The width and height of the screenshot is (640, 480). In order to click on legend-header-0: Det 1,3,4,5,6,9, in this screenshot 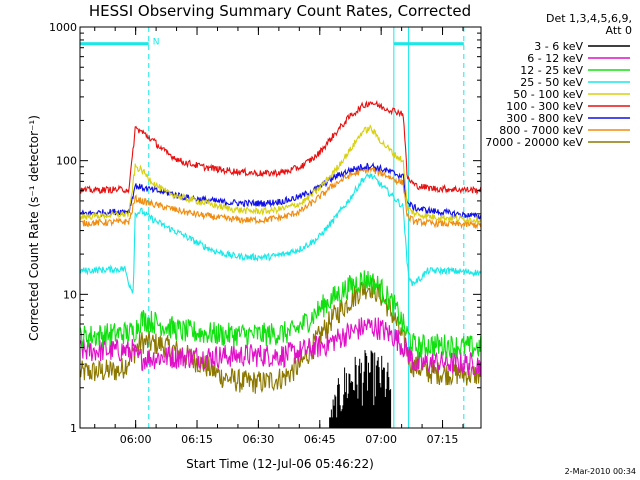, I will do `click(589, 18)`.